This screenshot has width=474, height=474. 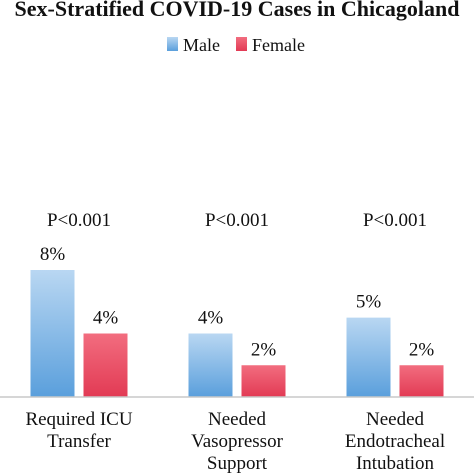 What do you see at coordinates (53, 254) in the screenshot?
I see `data-label-male: 8%` at bounding box center [53, 254].